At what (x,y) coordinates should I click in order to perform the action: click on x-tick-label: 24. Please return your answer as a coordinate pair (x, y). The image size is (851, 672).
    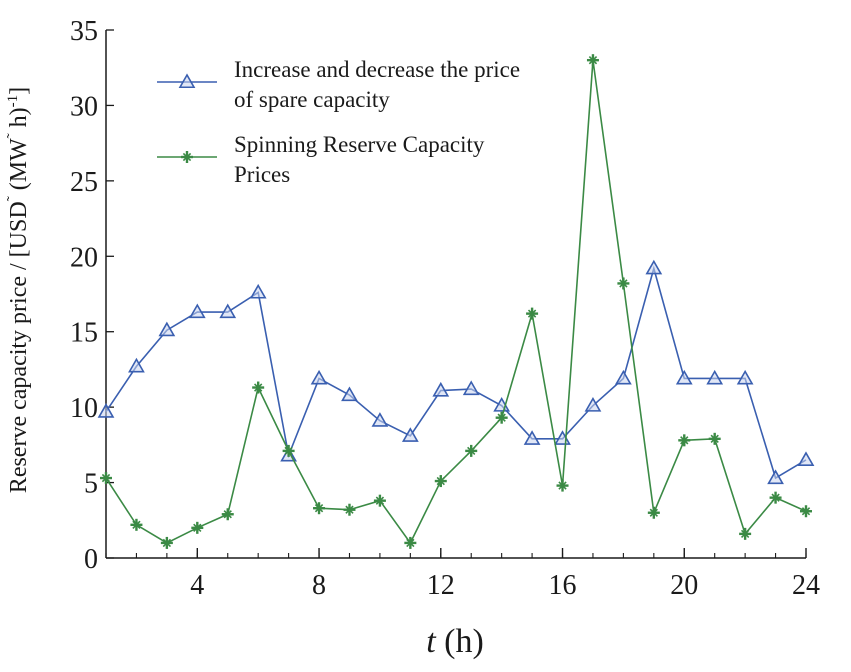
    Looking at the image, I should click on (806, 585).